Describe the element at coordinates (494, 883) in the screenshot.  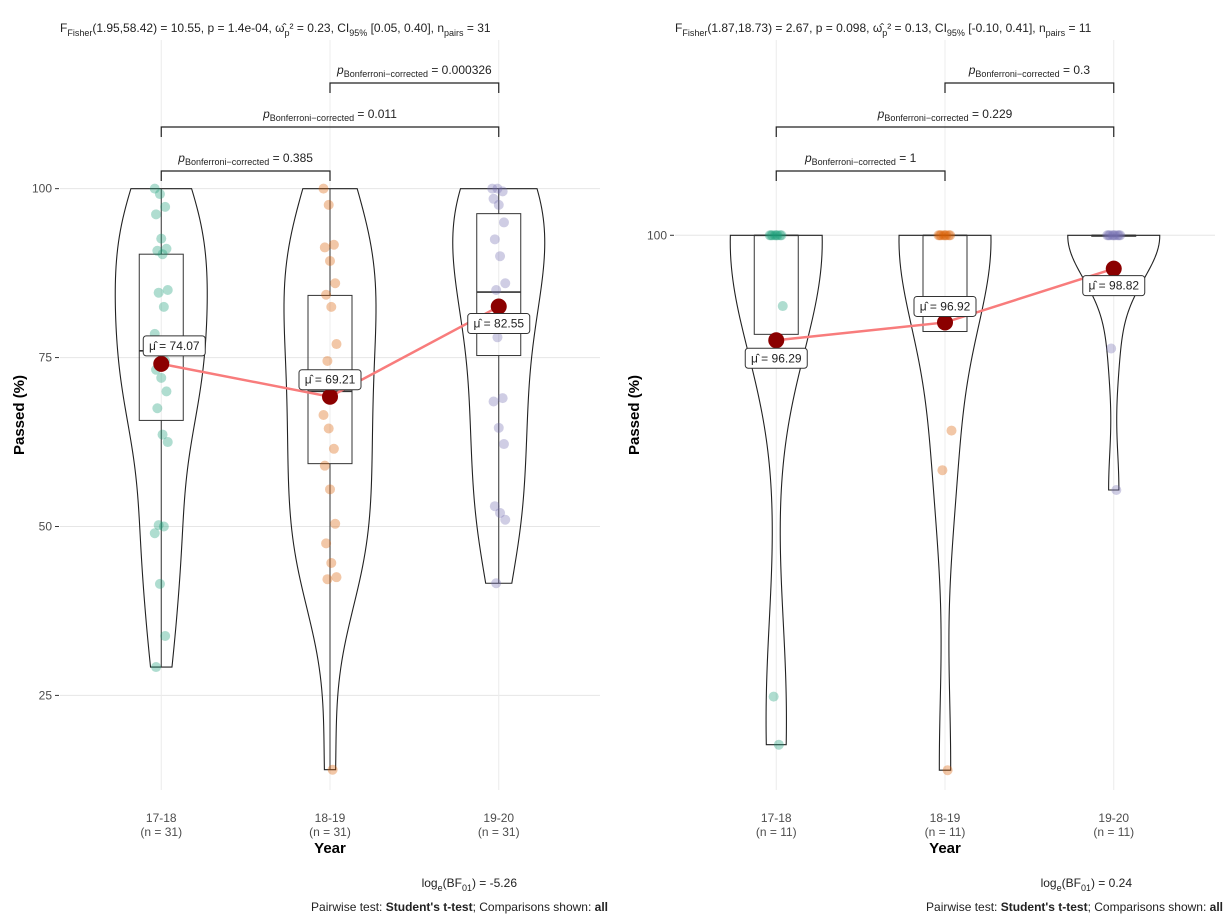
I see `caption-part: ) = -5.26` at that location.